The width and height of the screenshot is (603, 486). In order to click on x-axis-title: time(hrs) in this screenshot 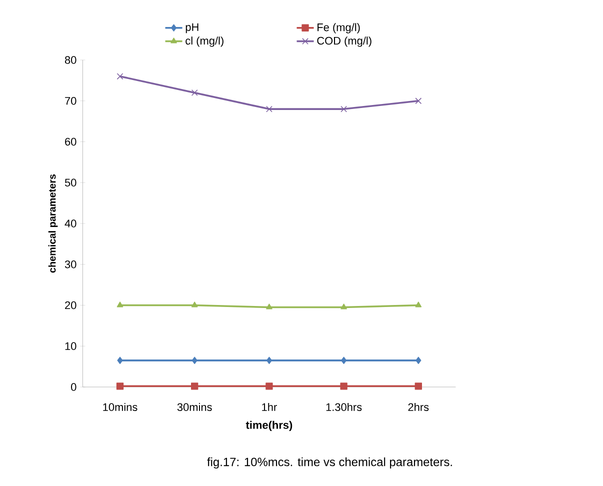, I will do `click(269, 426)`.